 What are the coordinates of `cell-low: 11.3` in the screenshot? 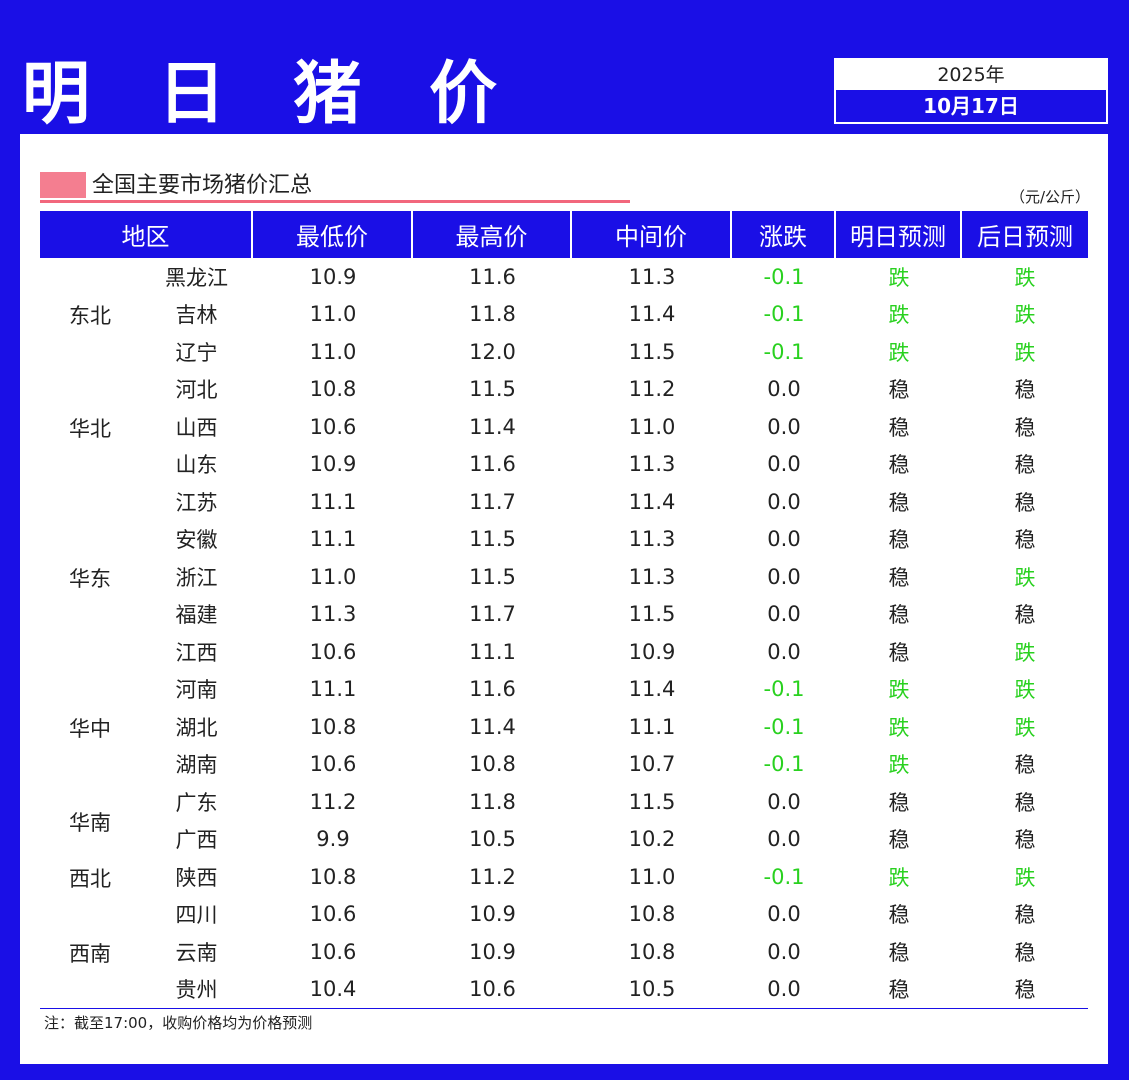 It's located at (333, 614).